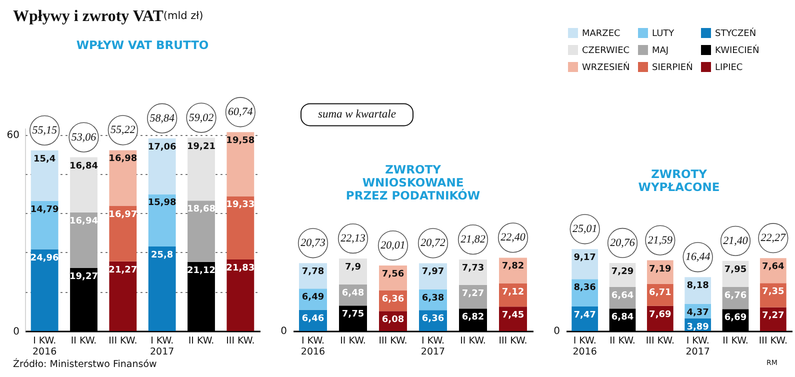 This screenshot has height=377, width=795. What do you see at coordinates (433, 272) in the screenshot?
I see `data-label: 7,97` at bounding box center [433, 272].